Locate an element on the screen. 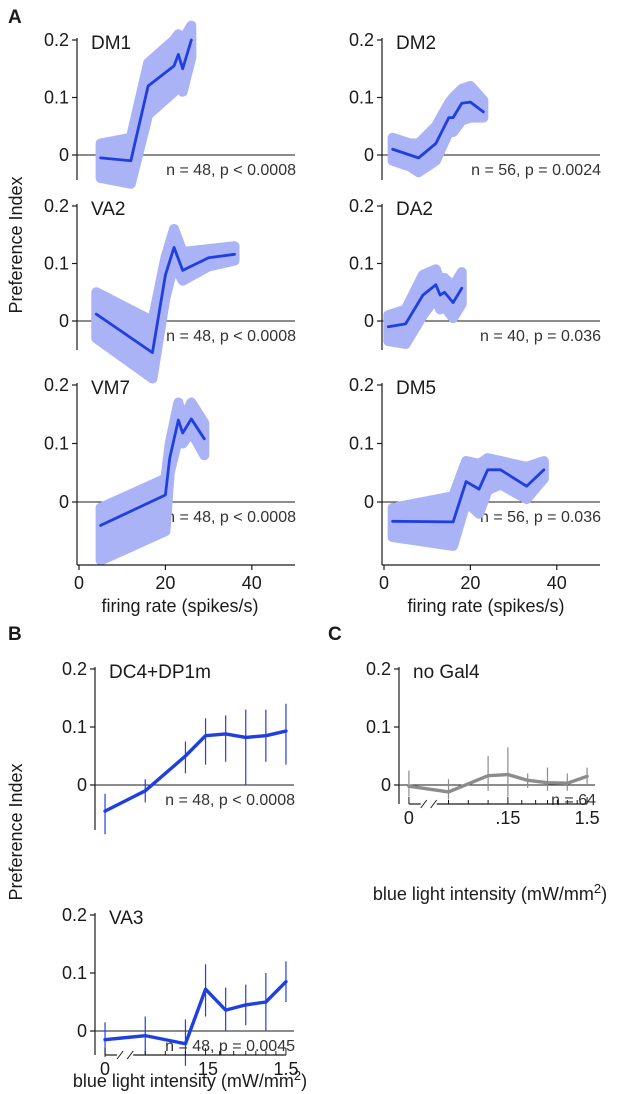 The image size is (644, 1094). panel-title: DA2 is located at coordinates (414, 209).